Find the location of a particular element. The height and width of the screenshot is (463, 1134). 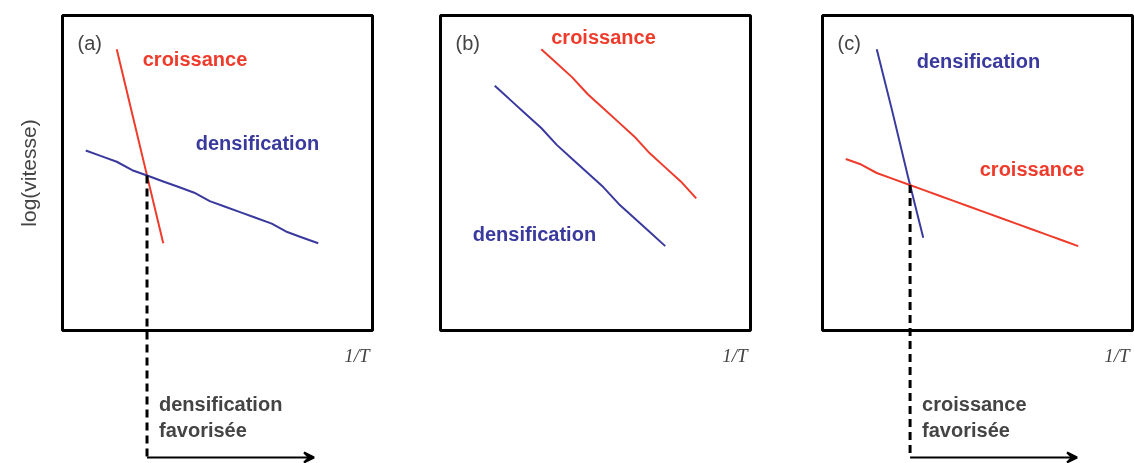

text: densification favorisée is located at coordinates (221, 416).